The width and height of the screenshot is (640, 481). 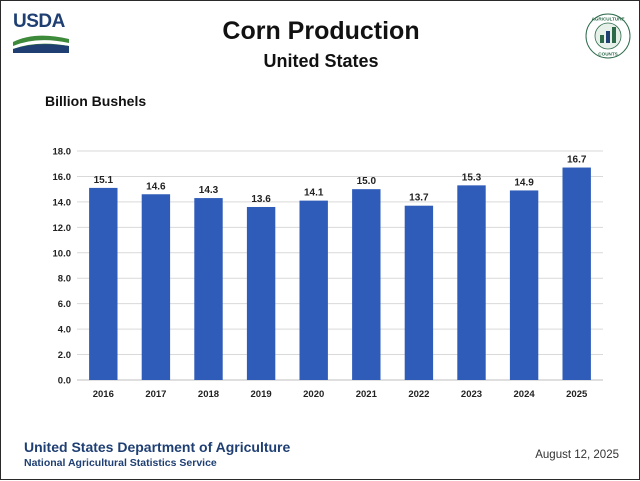 What do you see at coordinates (577, 394) in the screenshot?
I see `x-tick-label: 2025` at bounding box center [577, 394].